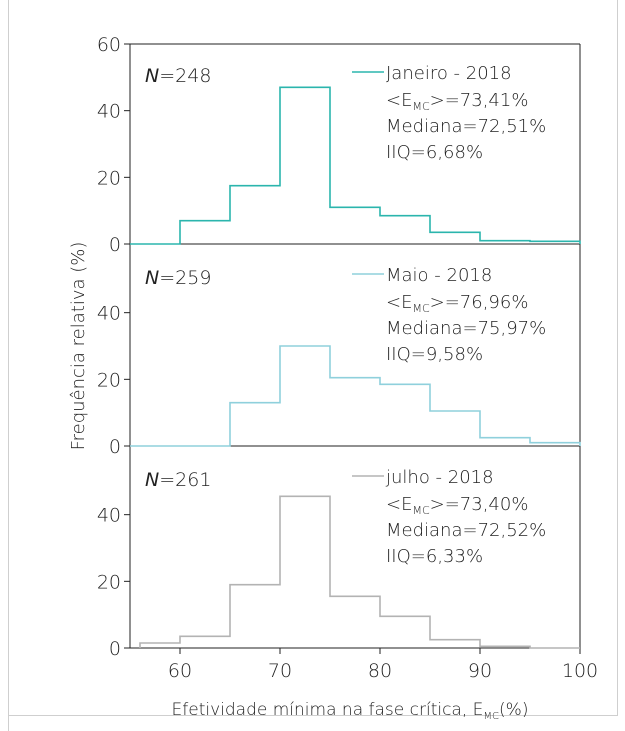 Image resolution: width=625 pixels, height=731 pixels. I want to click on legend-label: Janeiro - 2018, so click(449, 73).